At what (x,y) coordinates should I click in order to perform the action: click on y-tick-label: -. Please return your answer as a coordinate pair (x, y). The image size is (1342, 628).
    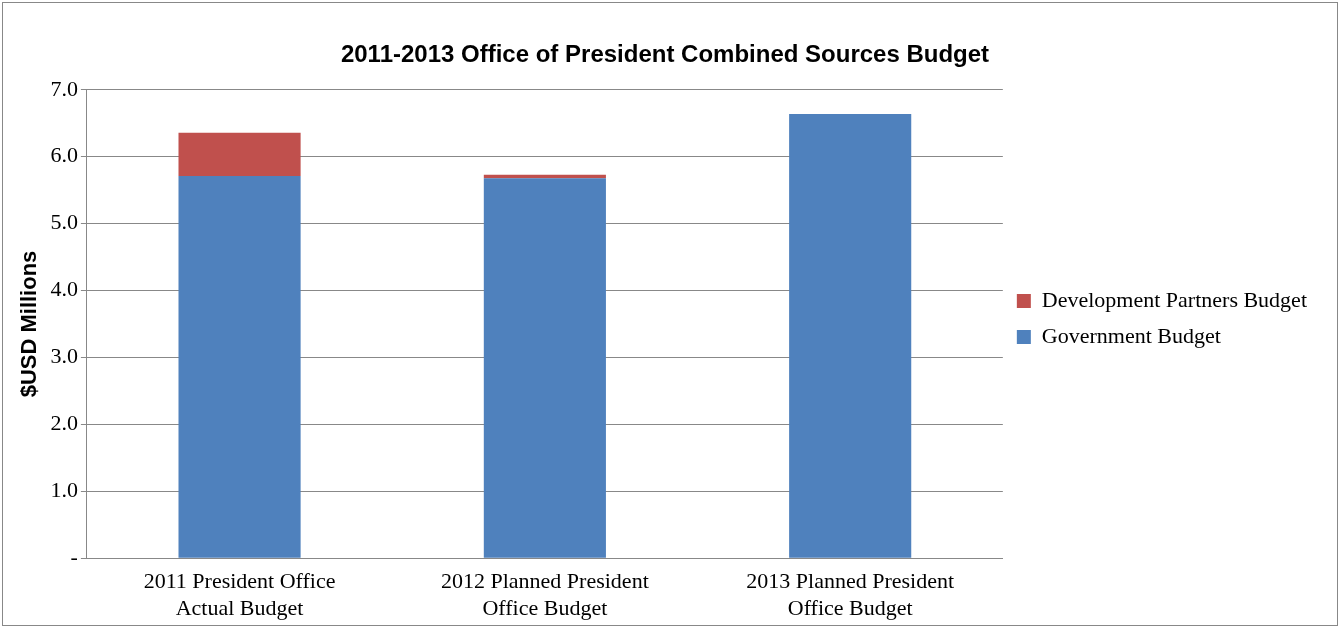
    Looking at the image, I should click on (74, 556).